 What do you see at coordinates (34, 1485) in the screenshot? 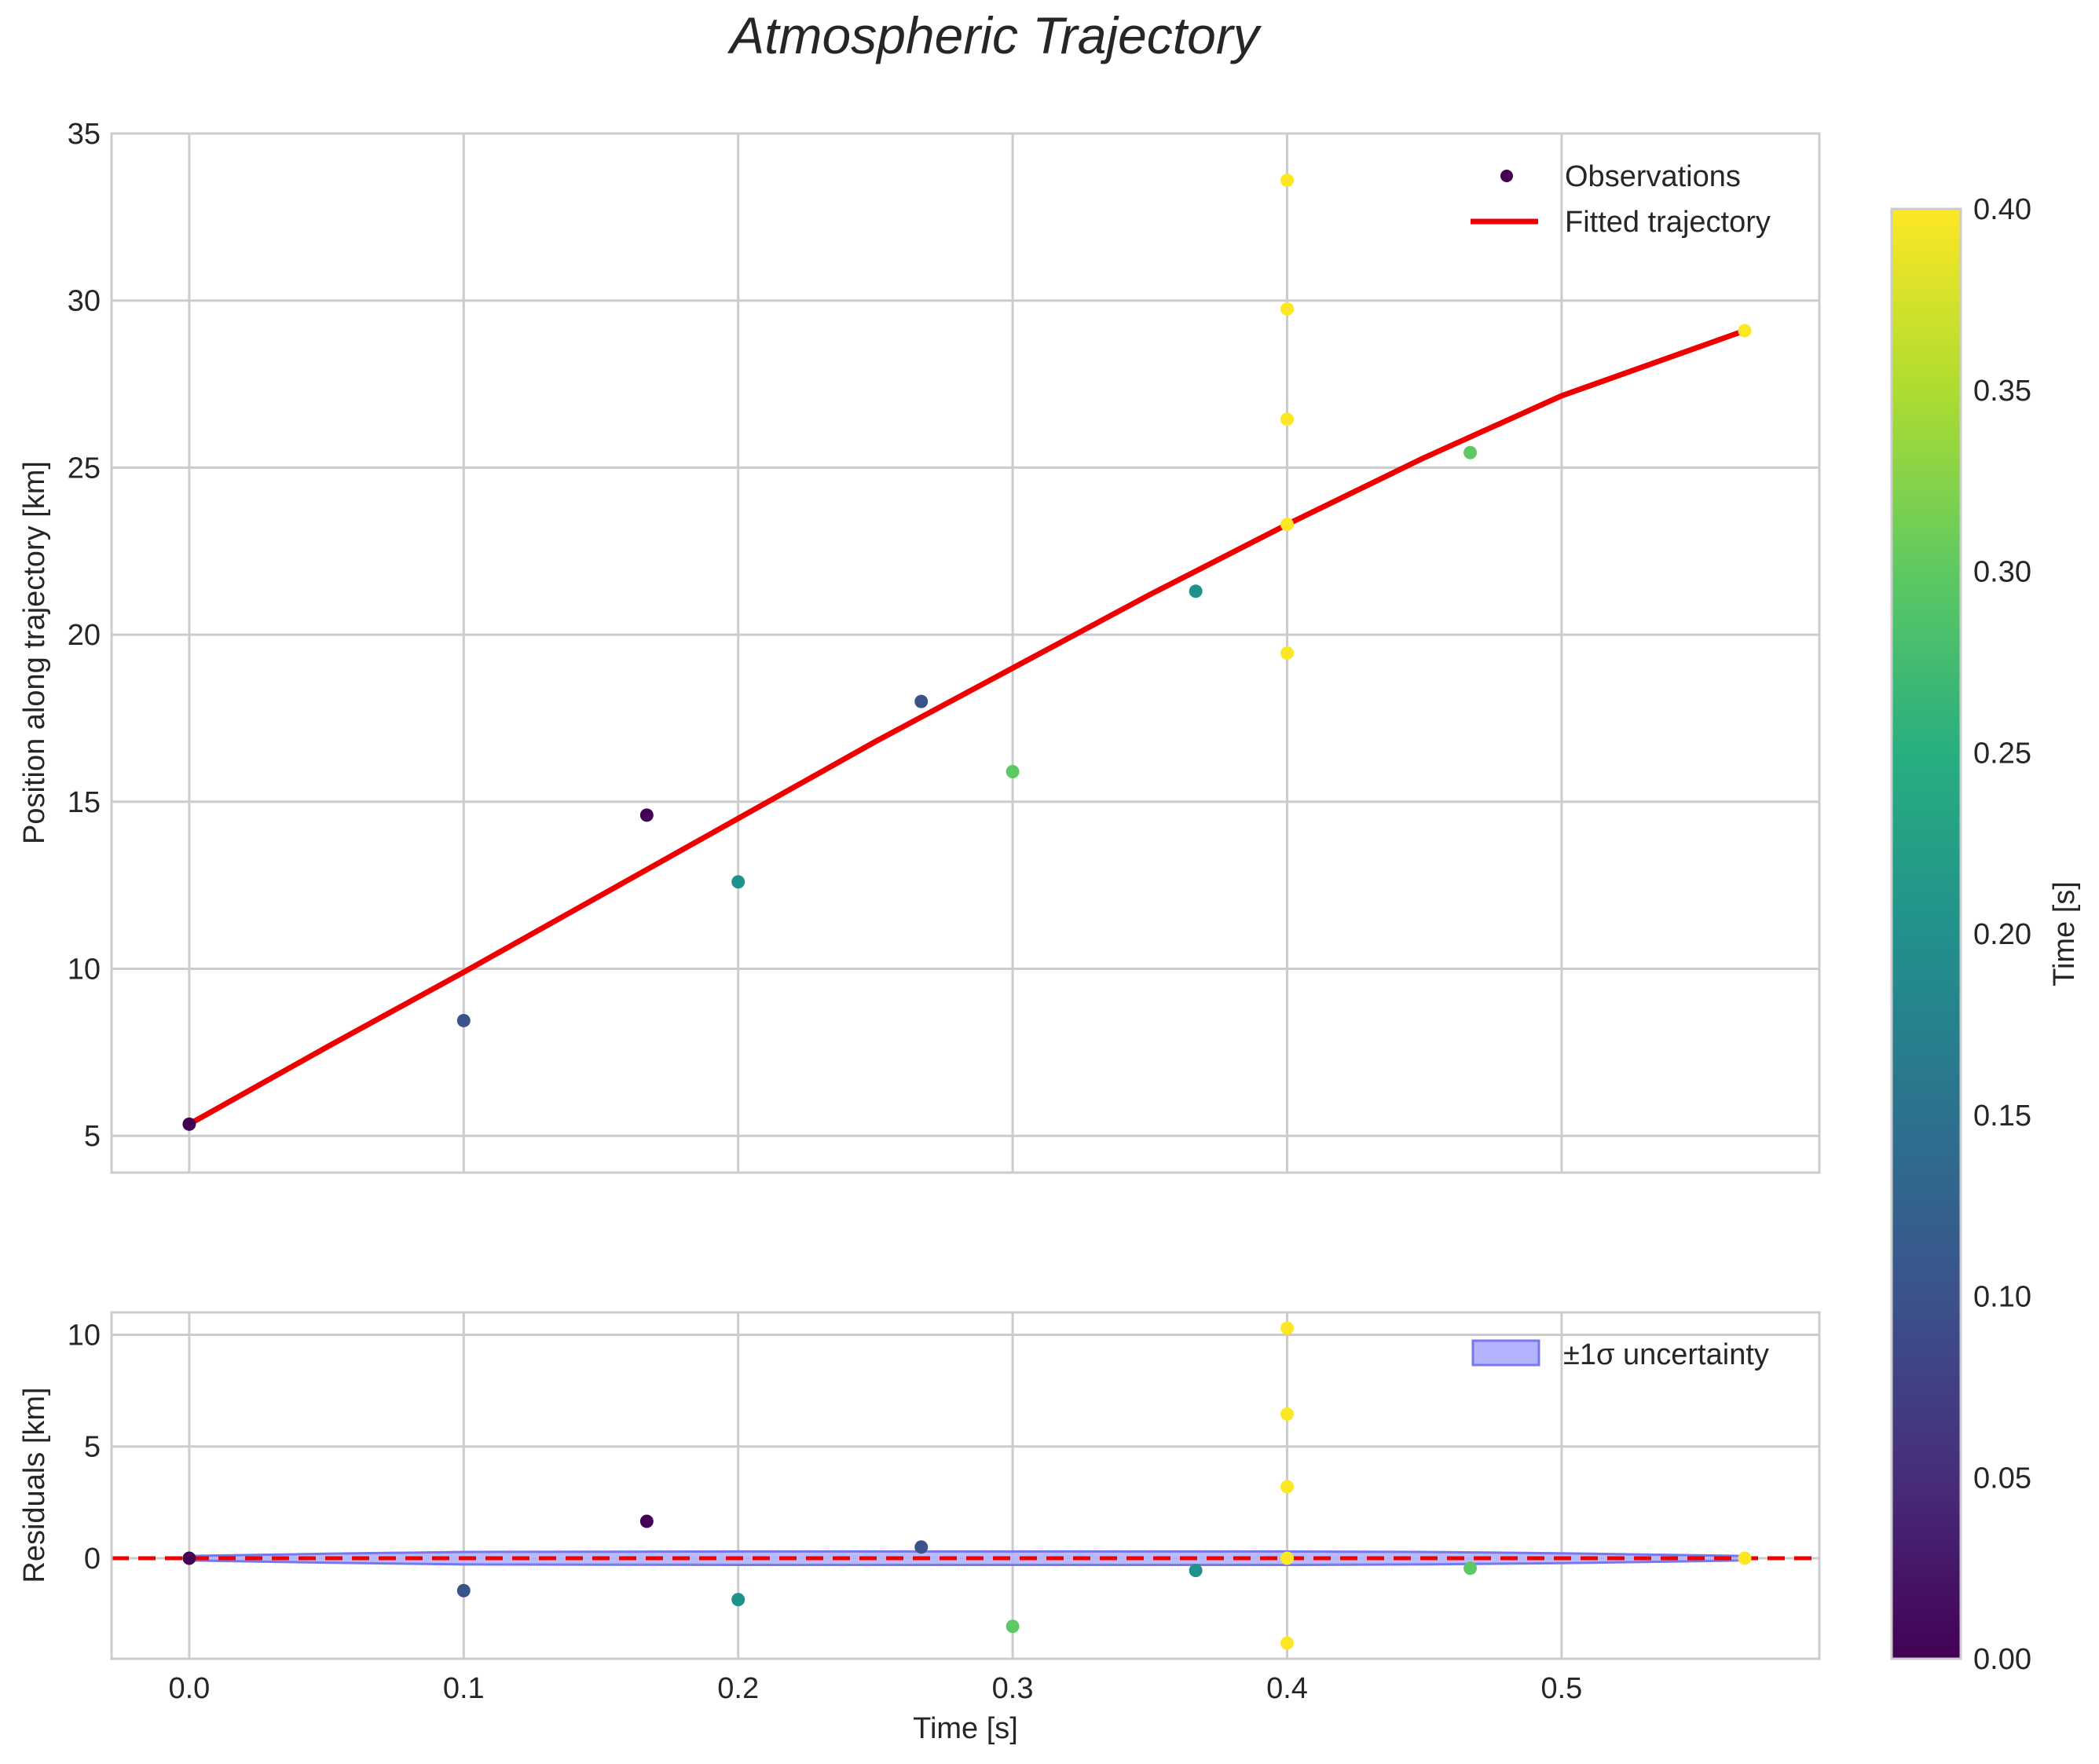
I see `residuals-y-axis-label: Residuals [km]` at bounding box center [34, 1485].